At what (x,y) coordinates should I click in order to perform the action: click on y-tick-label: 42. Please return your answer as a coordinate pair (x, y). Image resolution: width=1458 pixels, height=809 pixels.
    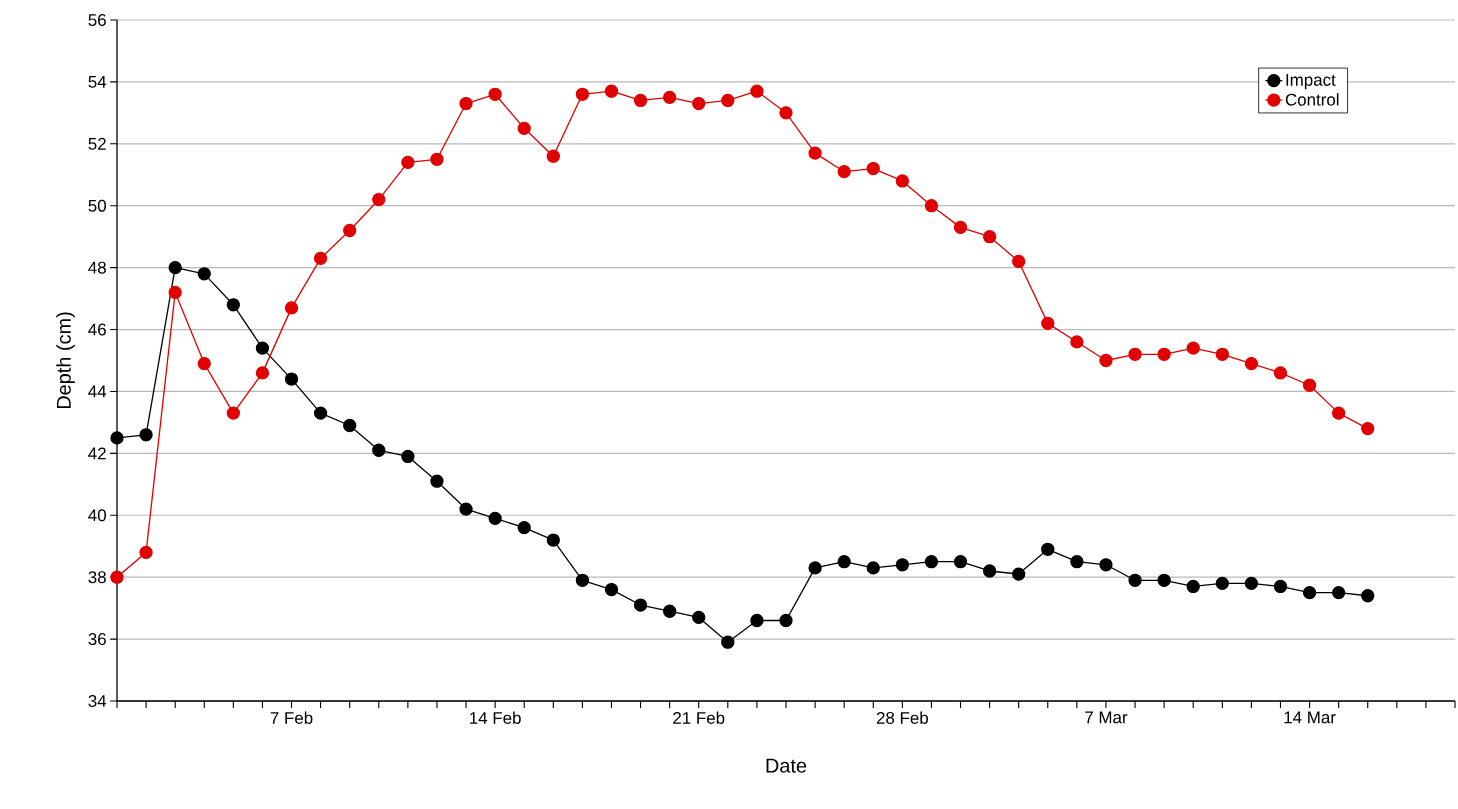
    Looking at the image, I should click on (97, 453).